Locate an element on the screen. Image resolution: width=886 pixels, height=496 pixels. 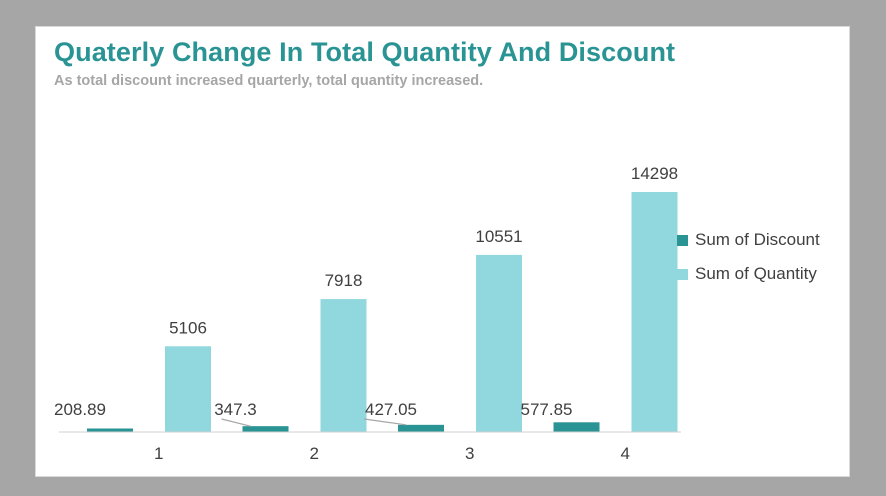
bar-quantity-q4 is located at coordinates (654, 312).